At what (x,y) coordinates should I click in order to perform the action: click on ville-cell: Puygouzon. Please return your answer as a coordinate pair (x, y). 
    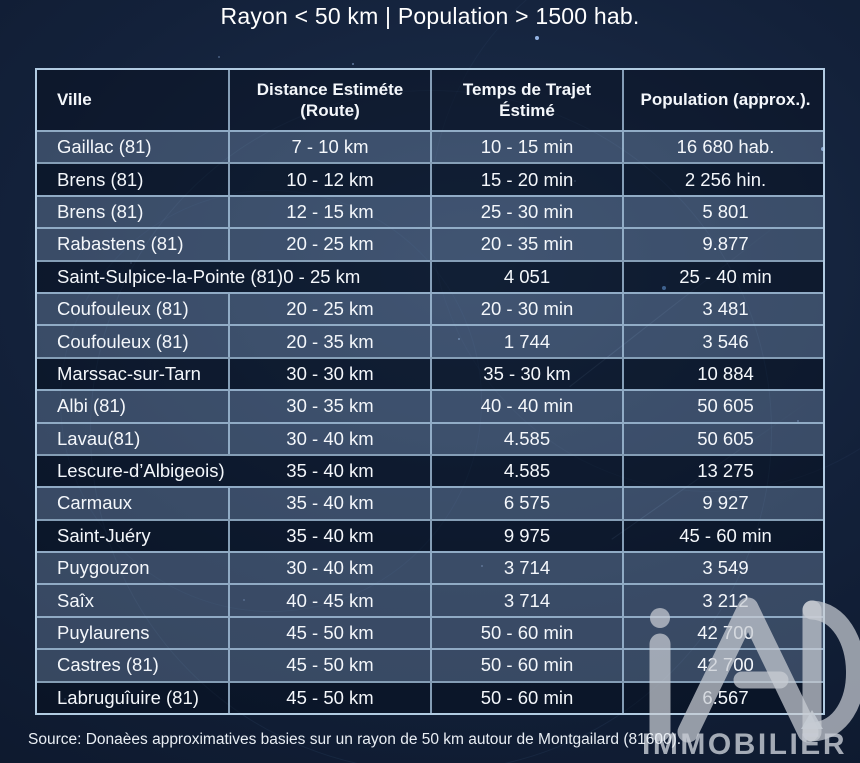
    Looking at the image, I should click on (133, 568).